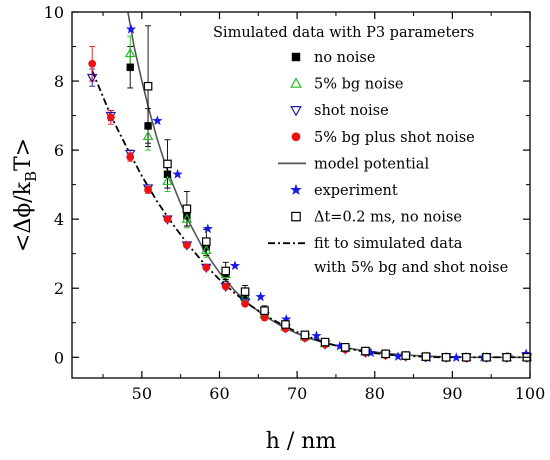  Describe the element at coordinates (296, 57) in the screenshot. I see `legend-no-noise-swatch` at that location.